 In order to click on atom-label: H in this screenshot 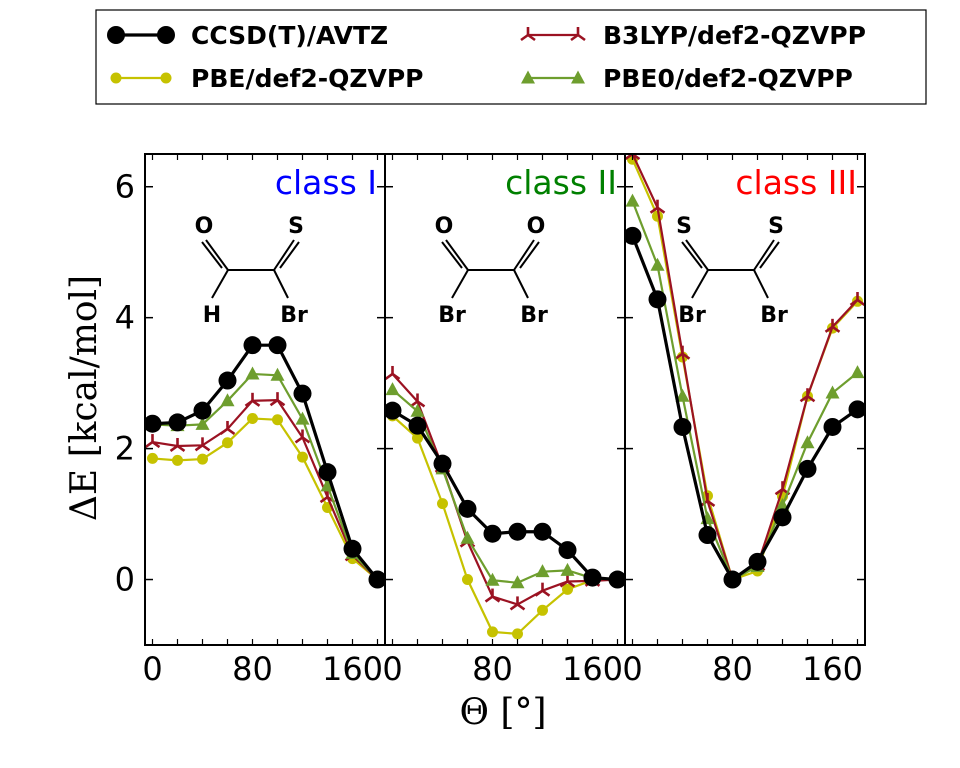, I will do `click(212, 315)`.